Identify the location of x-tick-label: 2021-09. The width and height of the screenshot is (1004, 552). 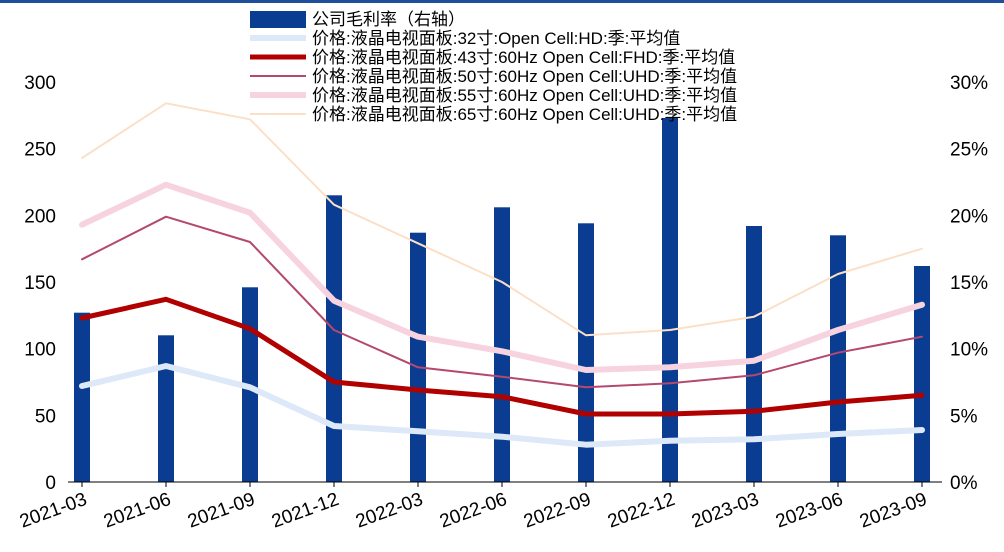
(221, 511).